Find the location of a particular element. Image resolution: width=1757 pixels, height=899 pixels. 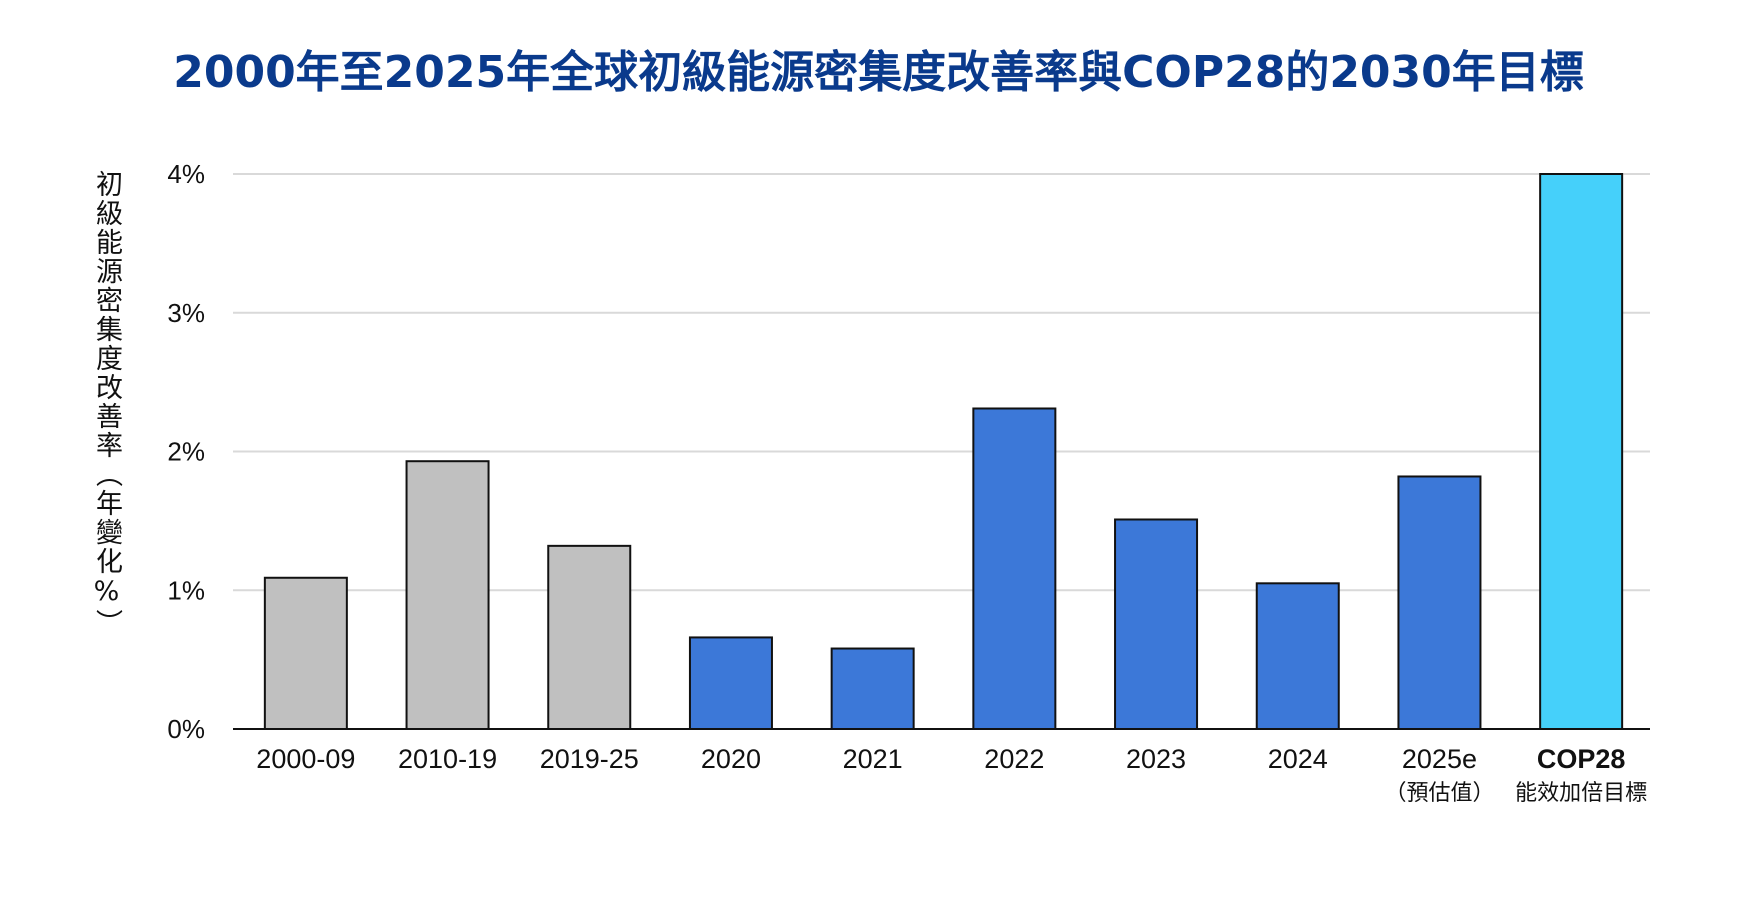

x-tick-sublabel: （預估值） is located at coordinates (1439, 793).